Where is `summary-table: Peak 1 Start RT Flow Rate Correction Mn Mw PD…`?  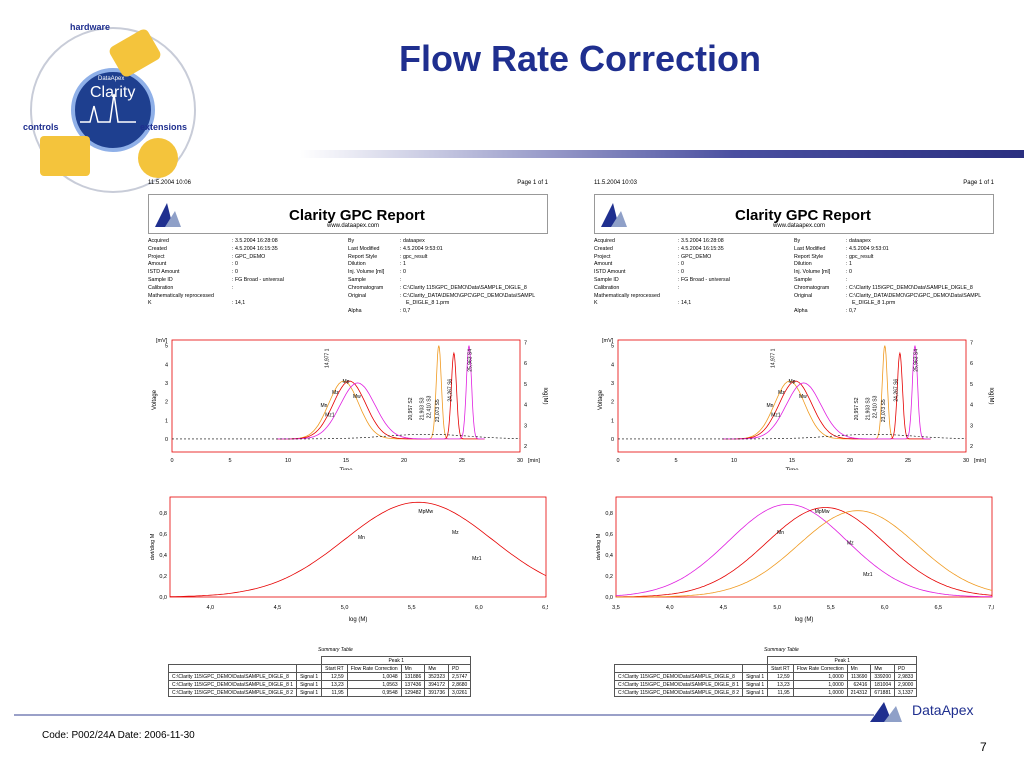 summary-table: Peak 1 Start RT Flow Rate Correction Mn Mw PD… is located at coordinates (319, 676).